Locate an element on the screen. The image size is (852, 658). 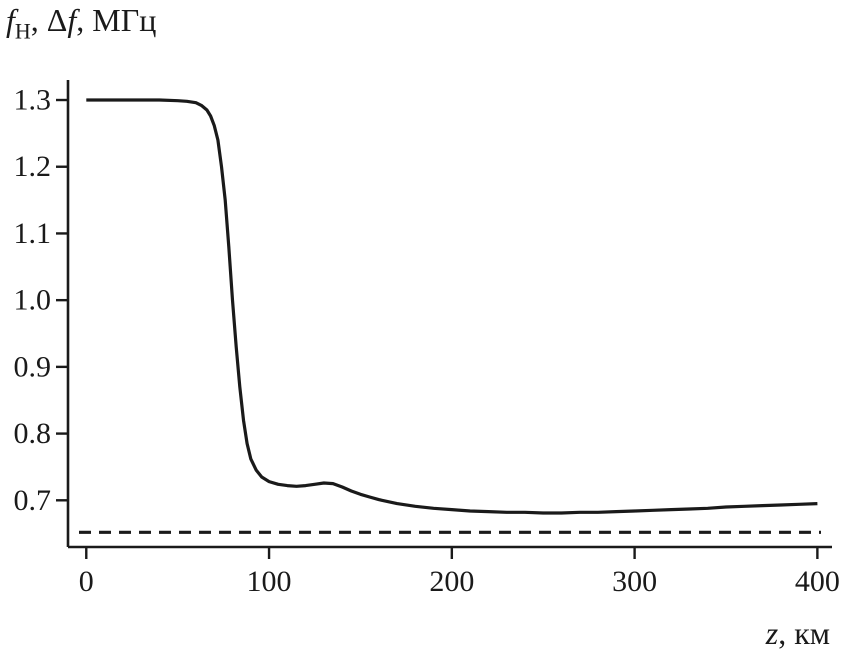
x-axis-title: z, км is located at coordinates (798, 633).